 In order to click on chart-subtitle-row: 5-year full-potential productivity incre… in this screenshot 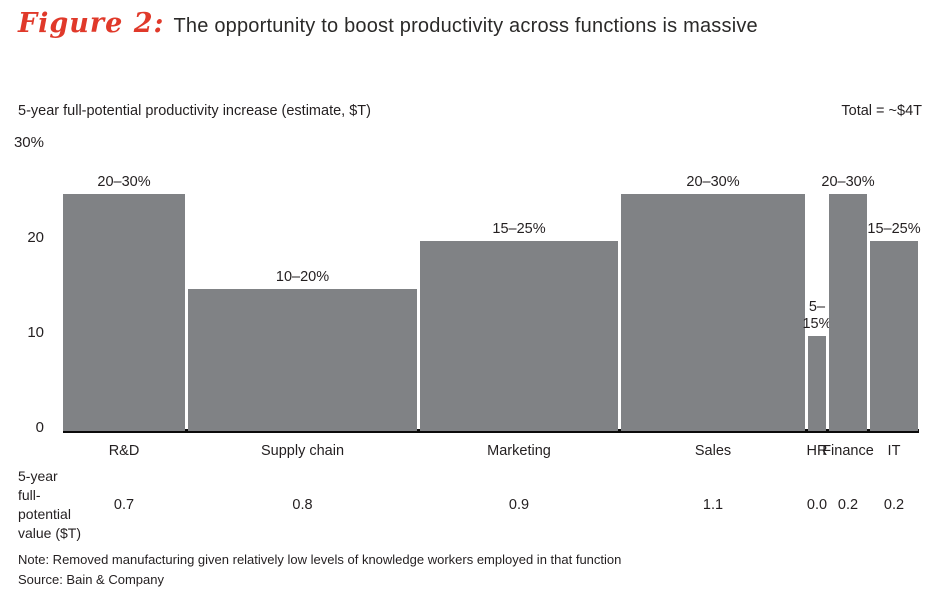, I will do `click(470, 111)`.